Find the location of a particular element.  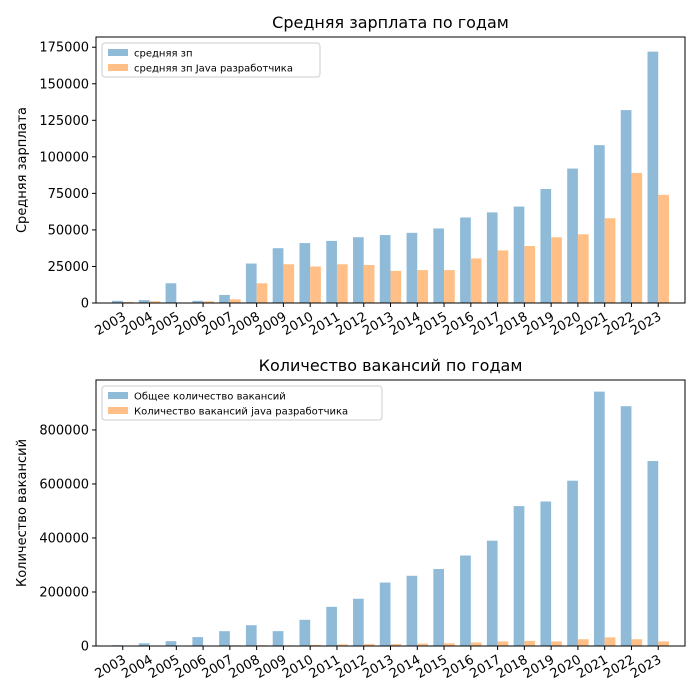

bar-total-2005 is located at coordinates (171, 643).